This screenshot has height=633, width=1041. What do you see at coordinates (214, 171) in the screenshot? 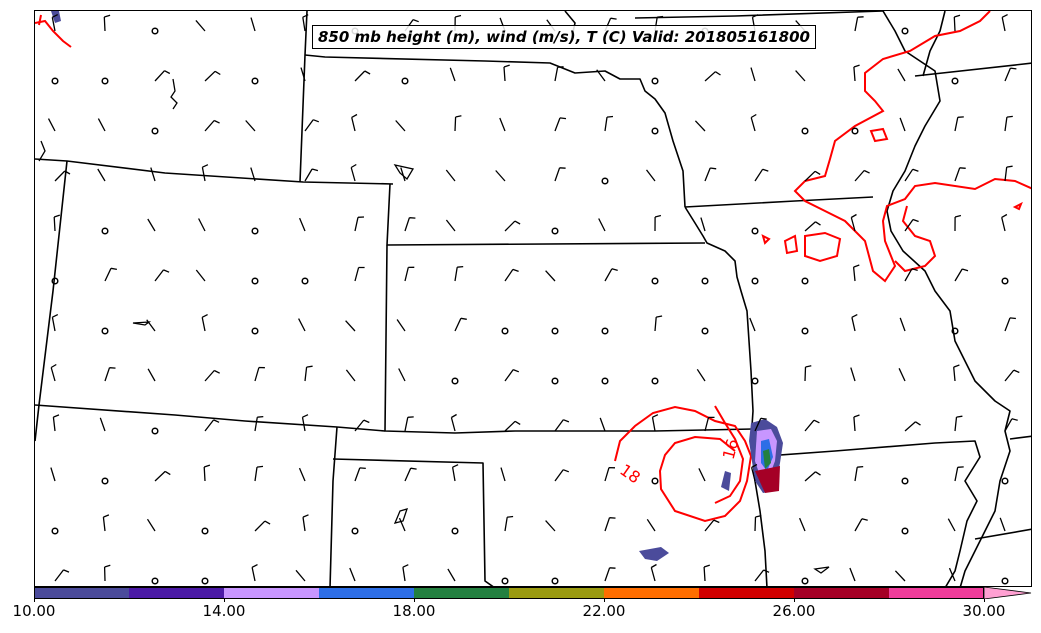
I see `border-wy-co-north` at bounding box center [214, 171].